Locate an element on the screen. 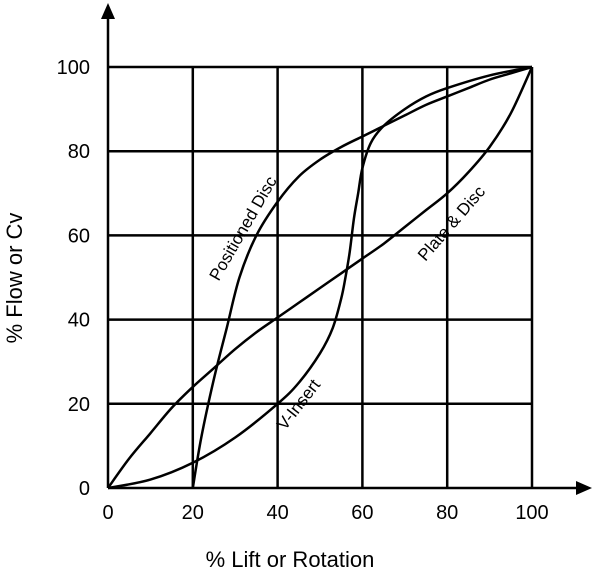  y-axis-arrow is located at coordinates (108, 11).